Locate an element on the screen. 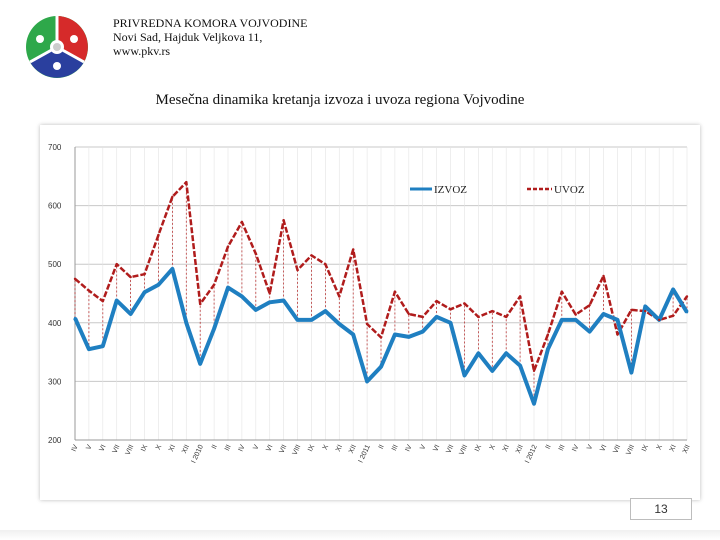 The height and width of the screenshot is (540, 720). x-tick-label: I 2012 is located at coordinates (531, 454).